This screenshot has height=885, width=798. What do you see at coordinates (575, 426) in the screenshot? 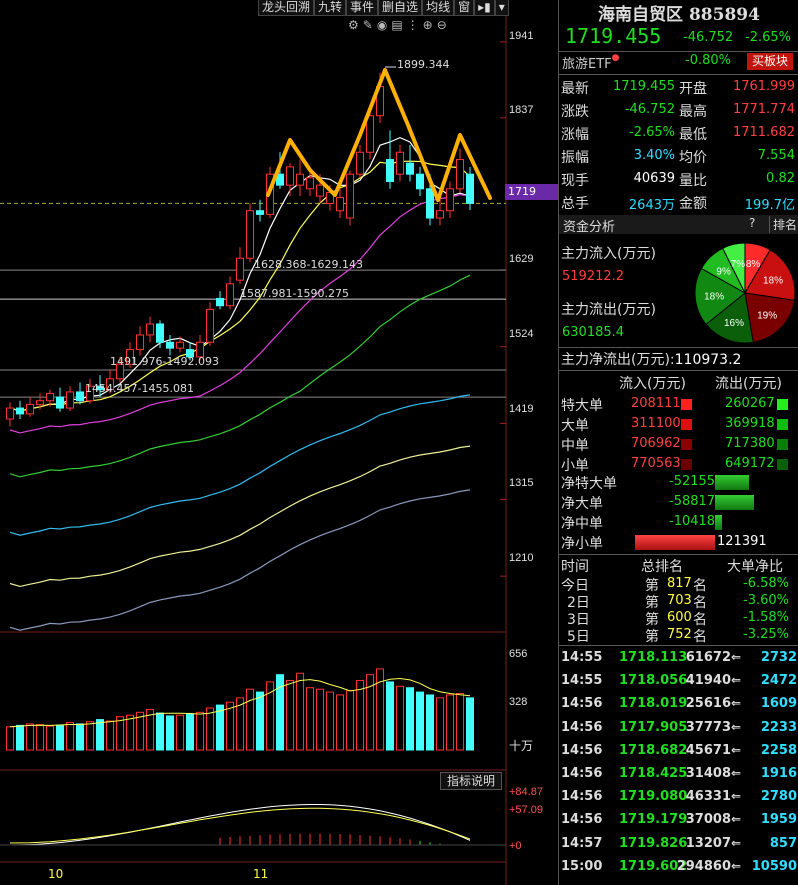
I see `flow-key: 大单` at bounding box center [575, 426].